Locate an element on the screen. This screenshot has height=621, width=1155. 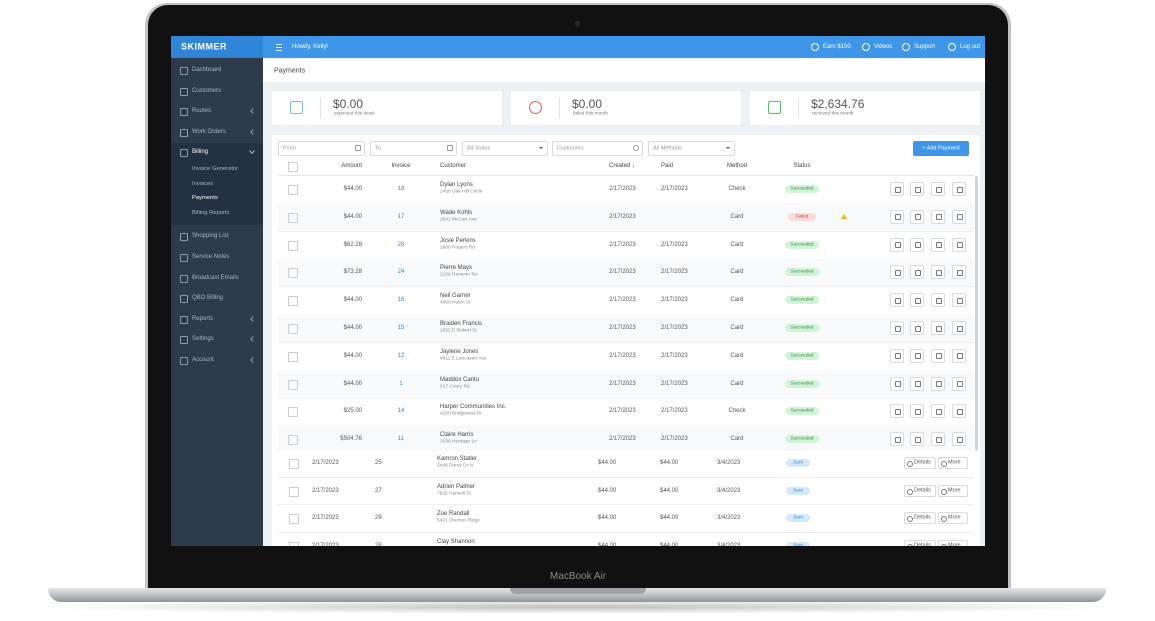
sub-nav-item: Invoices is located at coordinates (203, 183).